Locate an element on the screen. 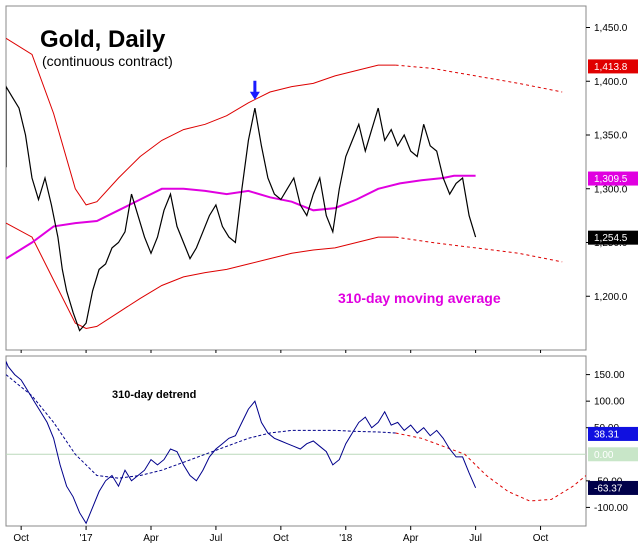  chart-subtitle: (continuous contract) is located at coordinates (107, 61).